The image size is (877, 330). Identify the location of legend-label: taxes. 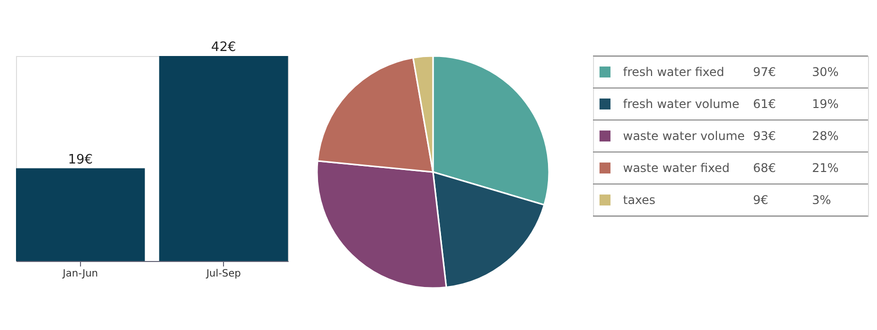
(639, 200).